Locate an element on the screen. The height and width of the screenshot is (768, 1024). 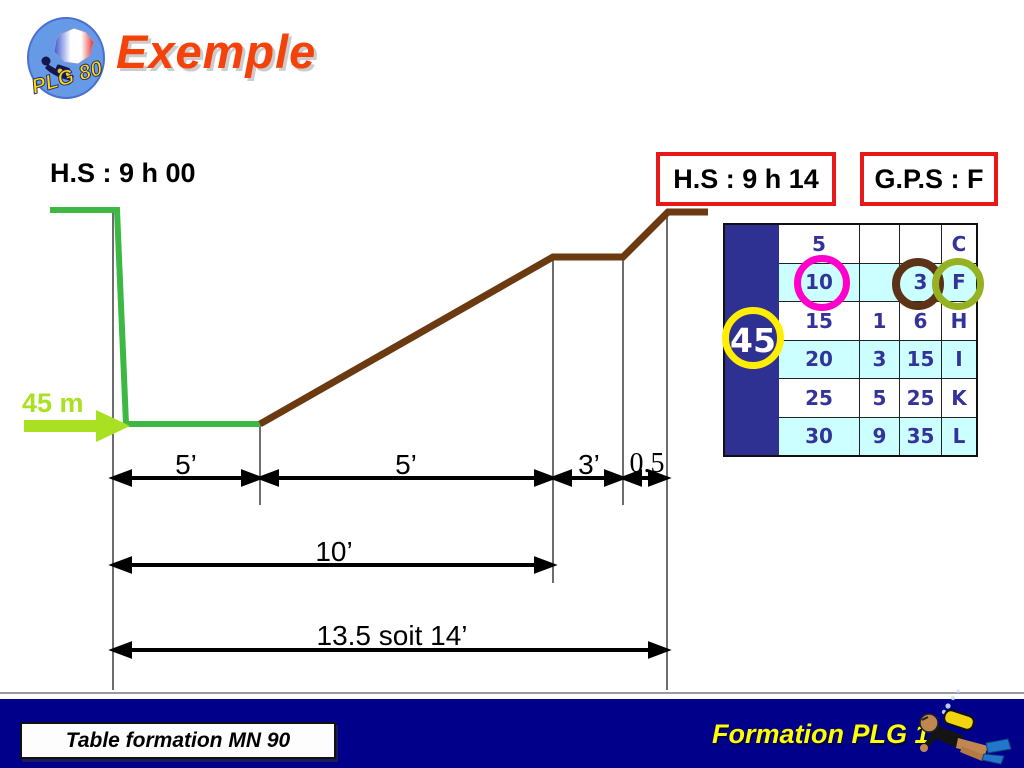
cell-duration: 30 is located at coordinates (819, 436).